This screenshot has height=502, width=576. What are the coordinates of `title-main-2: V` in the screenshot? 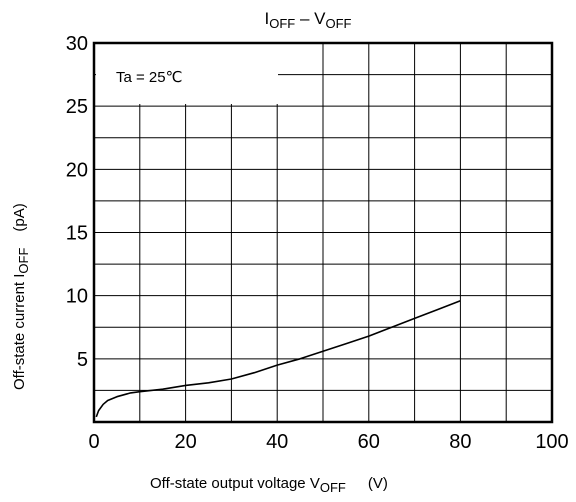 It's located at (320, 18).